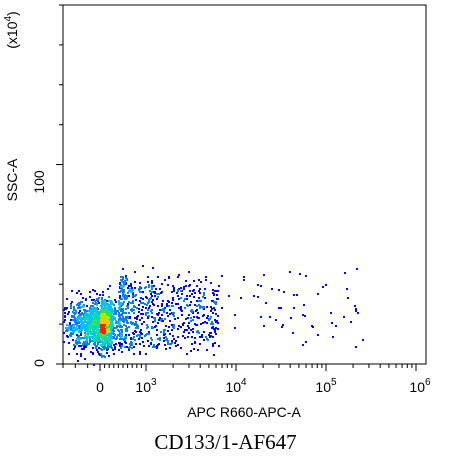 This screenshot has width=451, height=469. What do you see at coordinates (244, 412) in the screenshot?
I see `x-axis-title: APC R660-APC-A` at bounding box center [244, 412].